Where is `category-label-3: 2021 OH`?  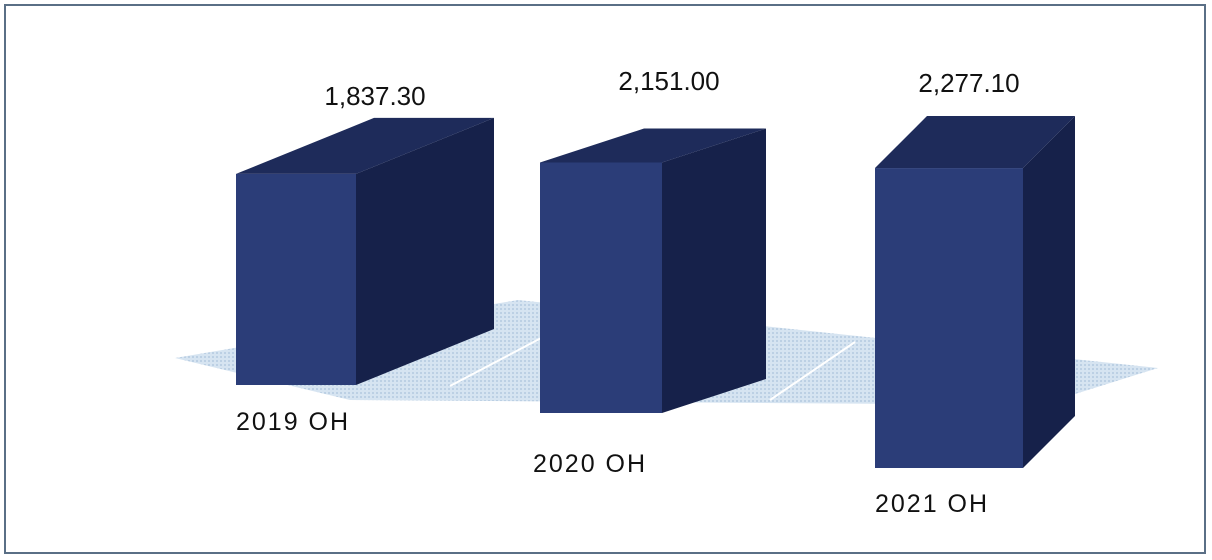
category-label-3: 2021 OH is located at coordinates (932, 504).